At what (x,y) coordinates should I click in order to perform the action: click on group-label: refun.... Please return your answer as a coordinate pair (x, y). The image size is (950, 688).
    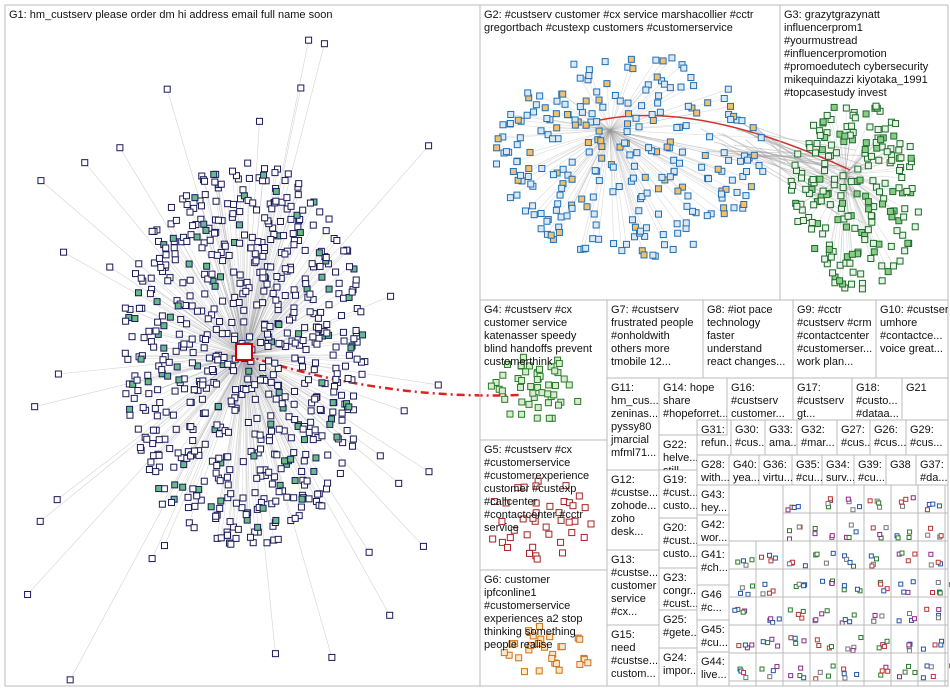
    Looking at the image, I should click on (718, 443).